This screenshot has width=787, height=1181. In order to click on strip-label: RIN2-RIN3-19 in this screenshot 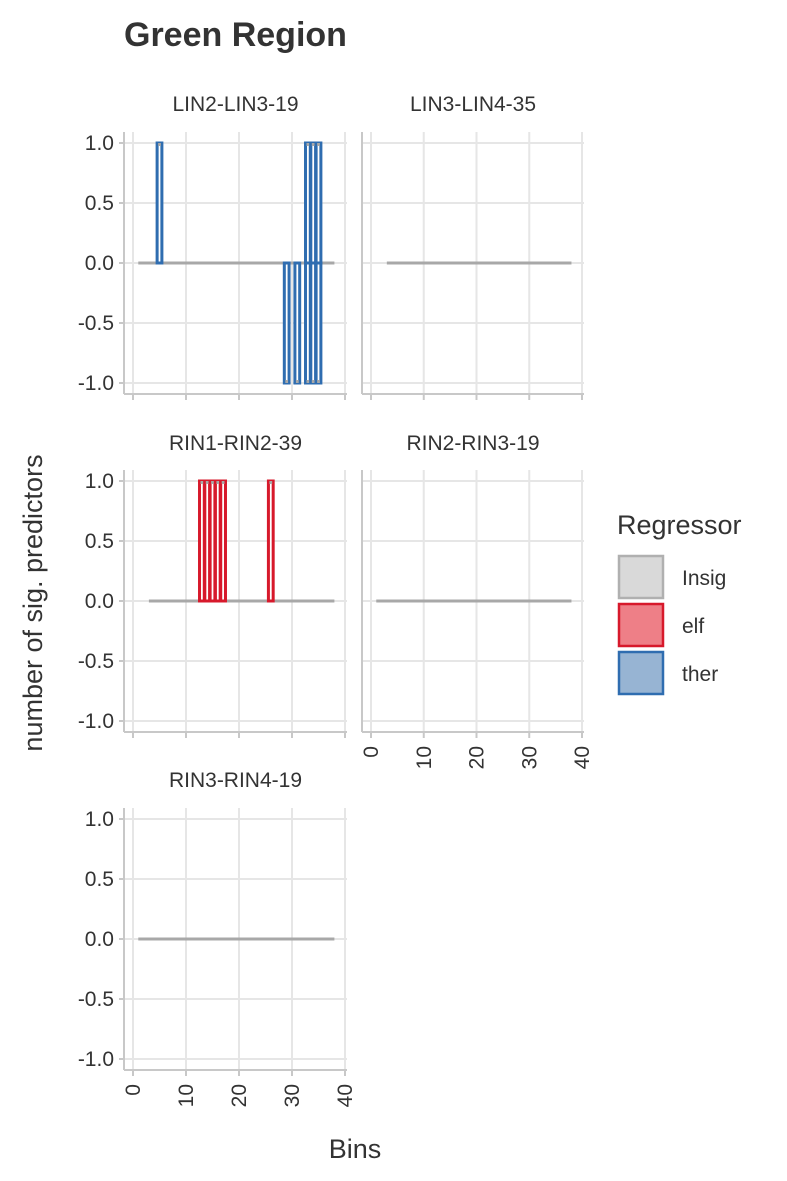, I will do `click(472, 443)`.